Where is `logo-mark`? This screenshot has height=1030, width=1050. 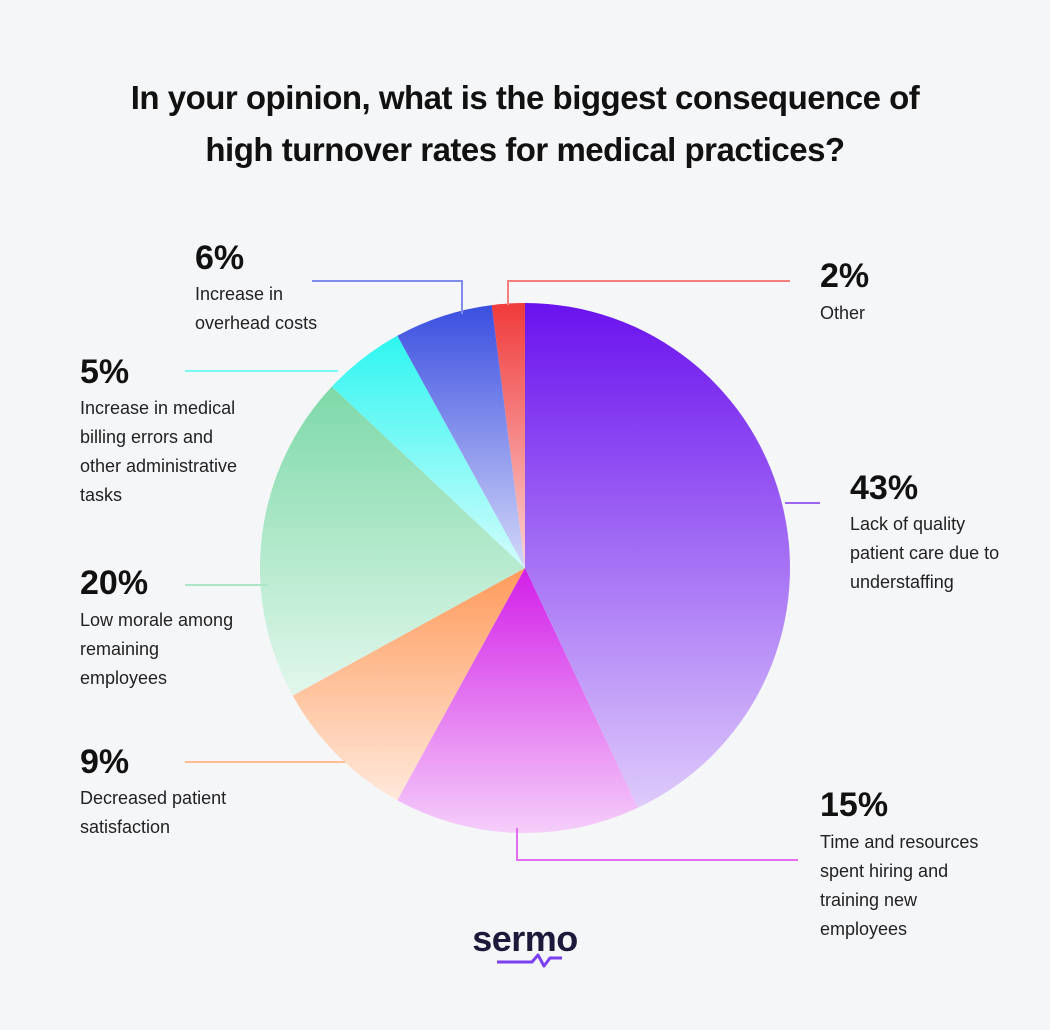
logo-mark is located at coordinates (529, 960).